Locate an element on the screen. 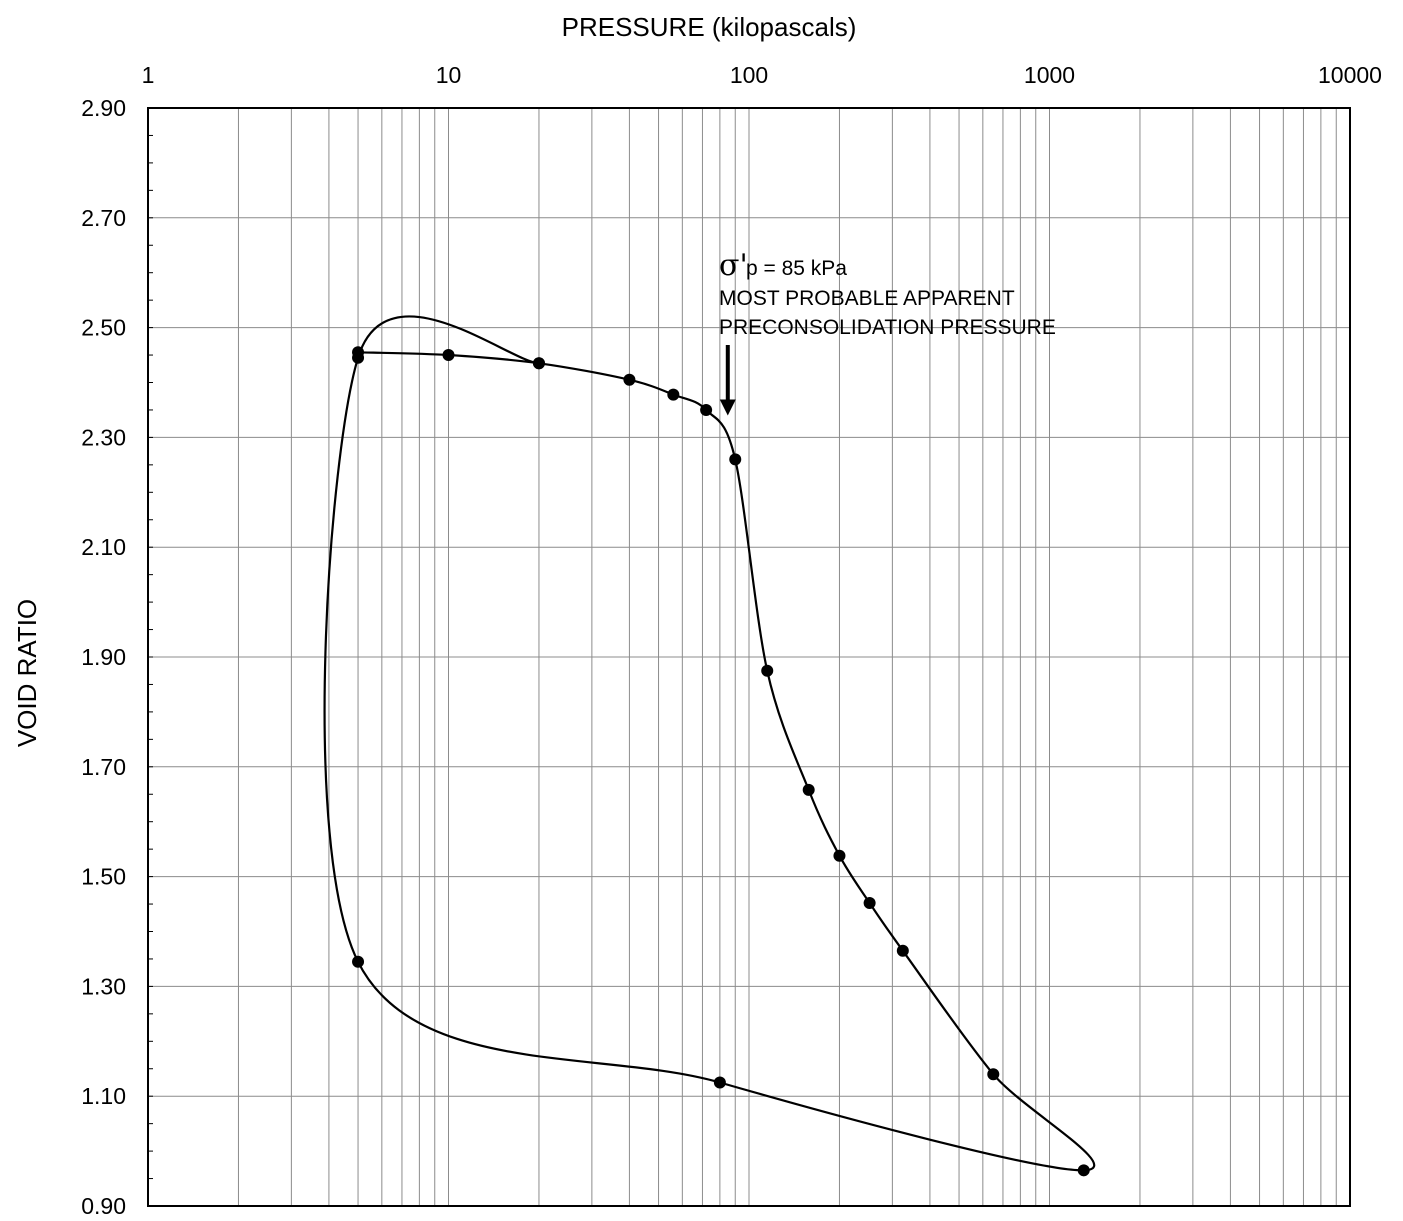 This screenshot has width=1403, height=1221. y-tick-label: 0.90 is located at coordinates (103, 1206).